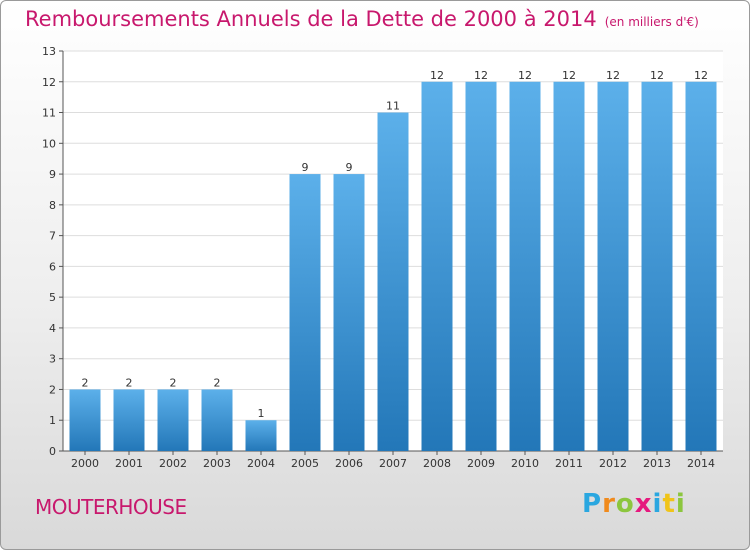 This screenshot has height=550, width=750. Describe the element at coordinates (609, 504) in the screenshot. I see `logo-letter: r` at that location.